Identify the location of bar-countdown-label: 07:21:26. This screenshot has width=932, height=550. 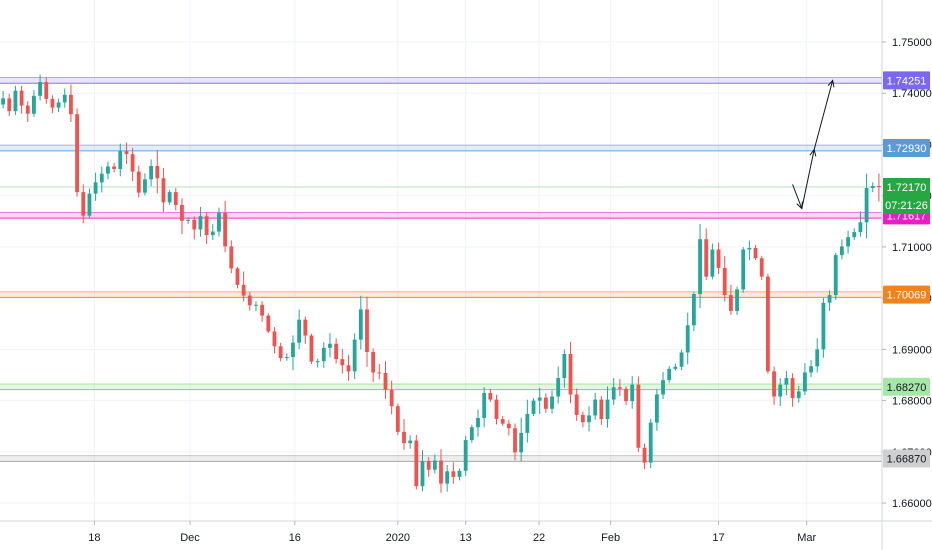
(906, 206).